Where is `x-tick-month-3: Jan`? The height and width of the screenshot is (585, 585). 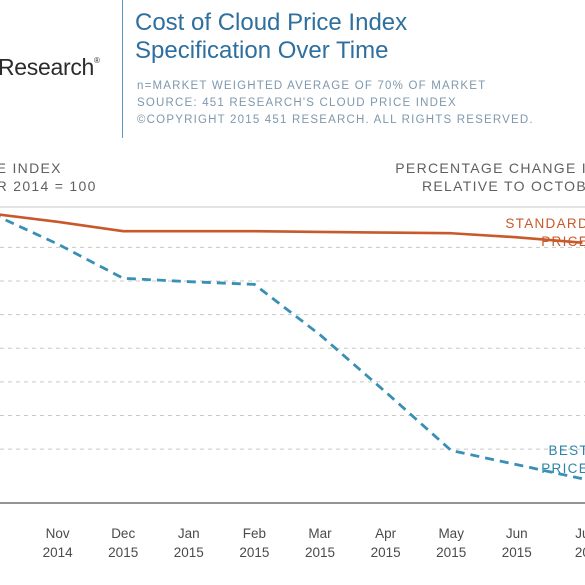 x-tick-month-3: Jan is located at coordinates (189, 533).